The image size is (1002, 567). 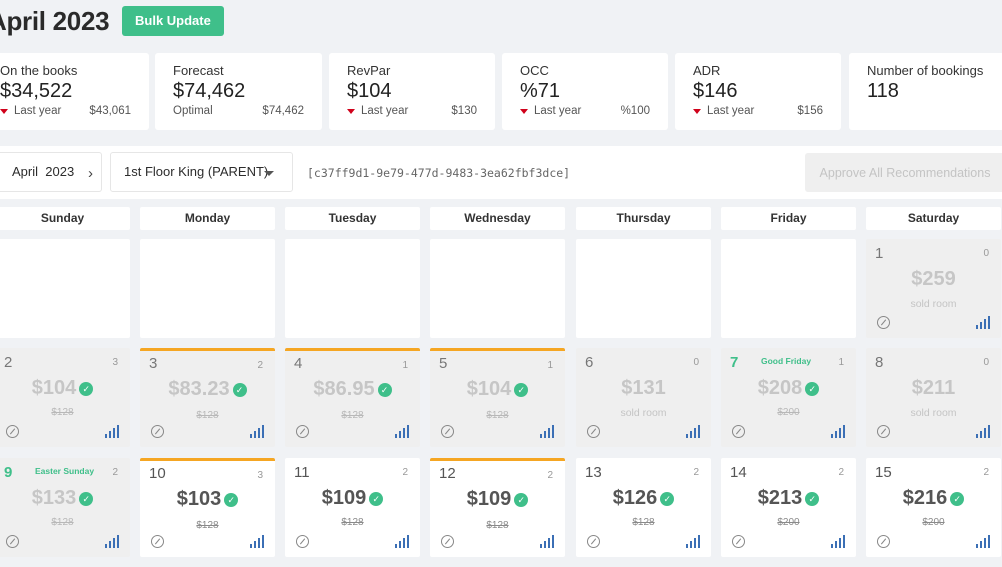 What do you see at coordinates (54, 388) in the screenshot?
I see `recommended-price: $104` at bounding box center [54, 388].